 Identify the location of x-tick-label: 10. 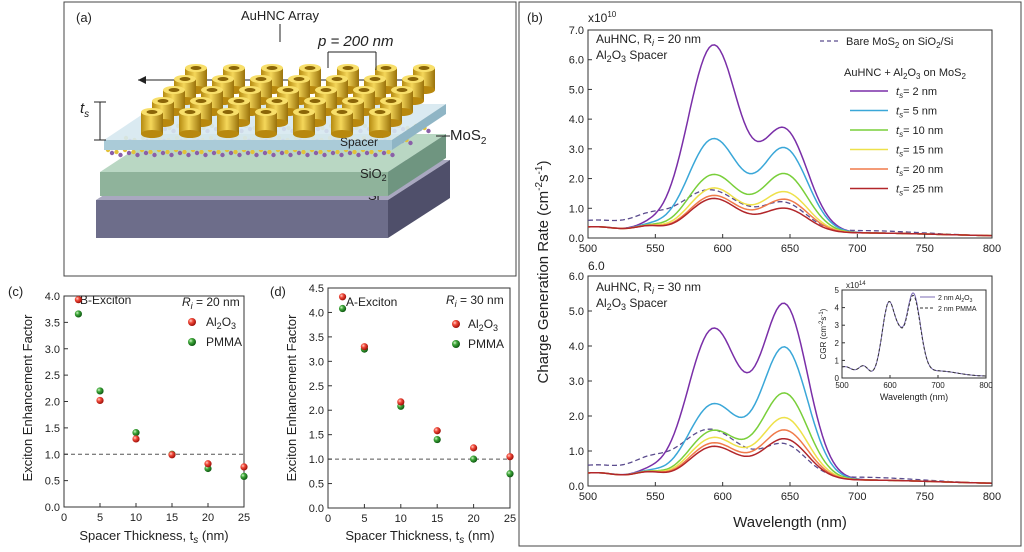
(136, 518).